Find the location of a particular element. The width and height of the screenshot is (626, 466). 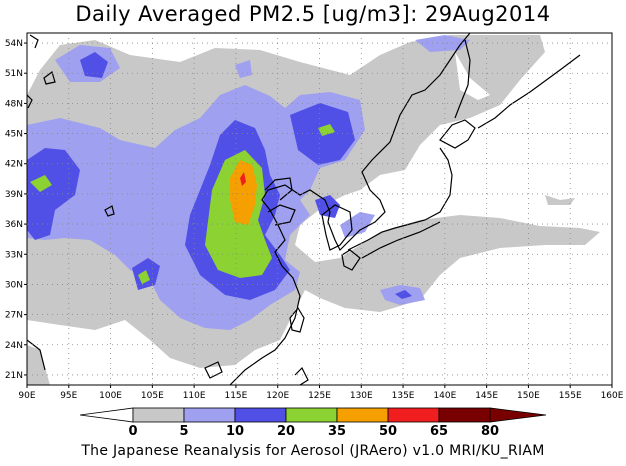

lon-tick-label: 130E is located at coordinates (361, 396).